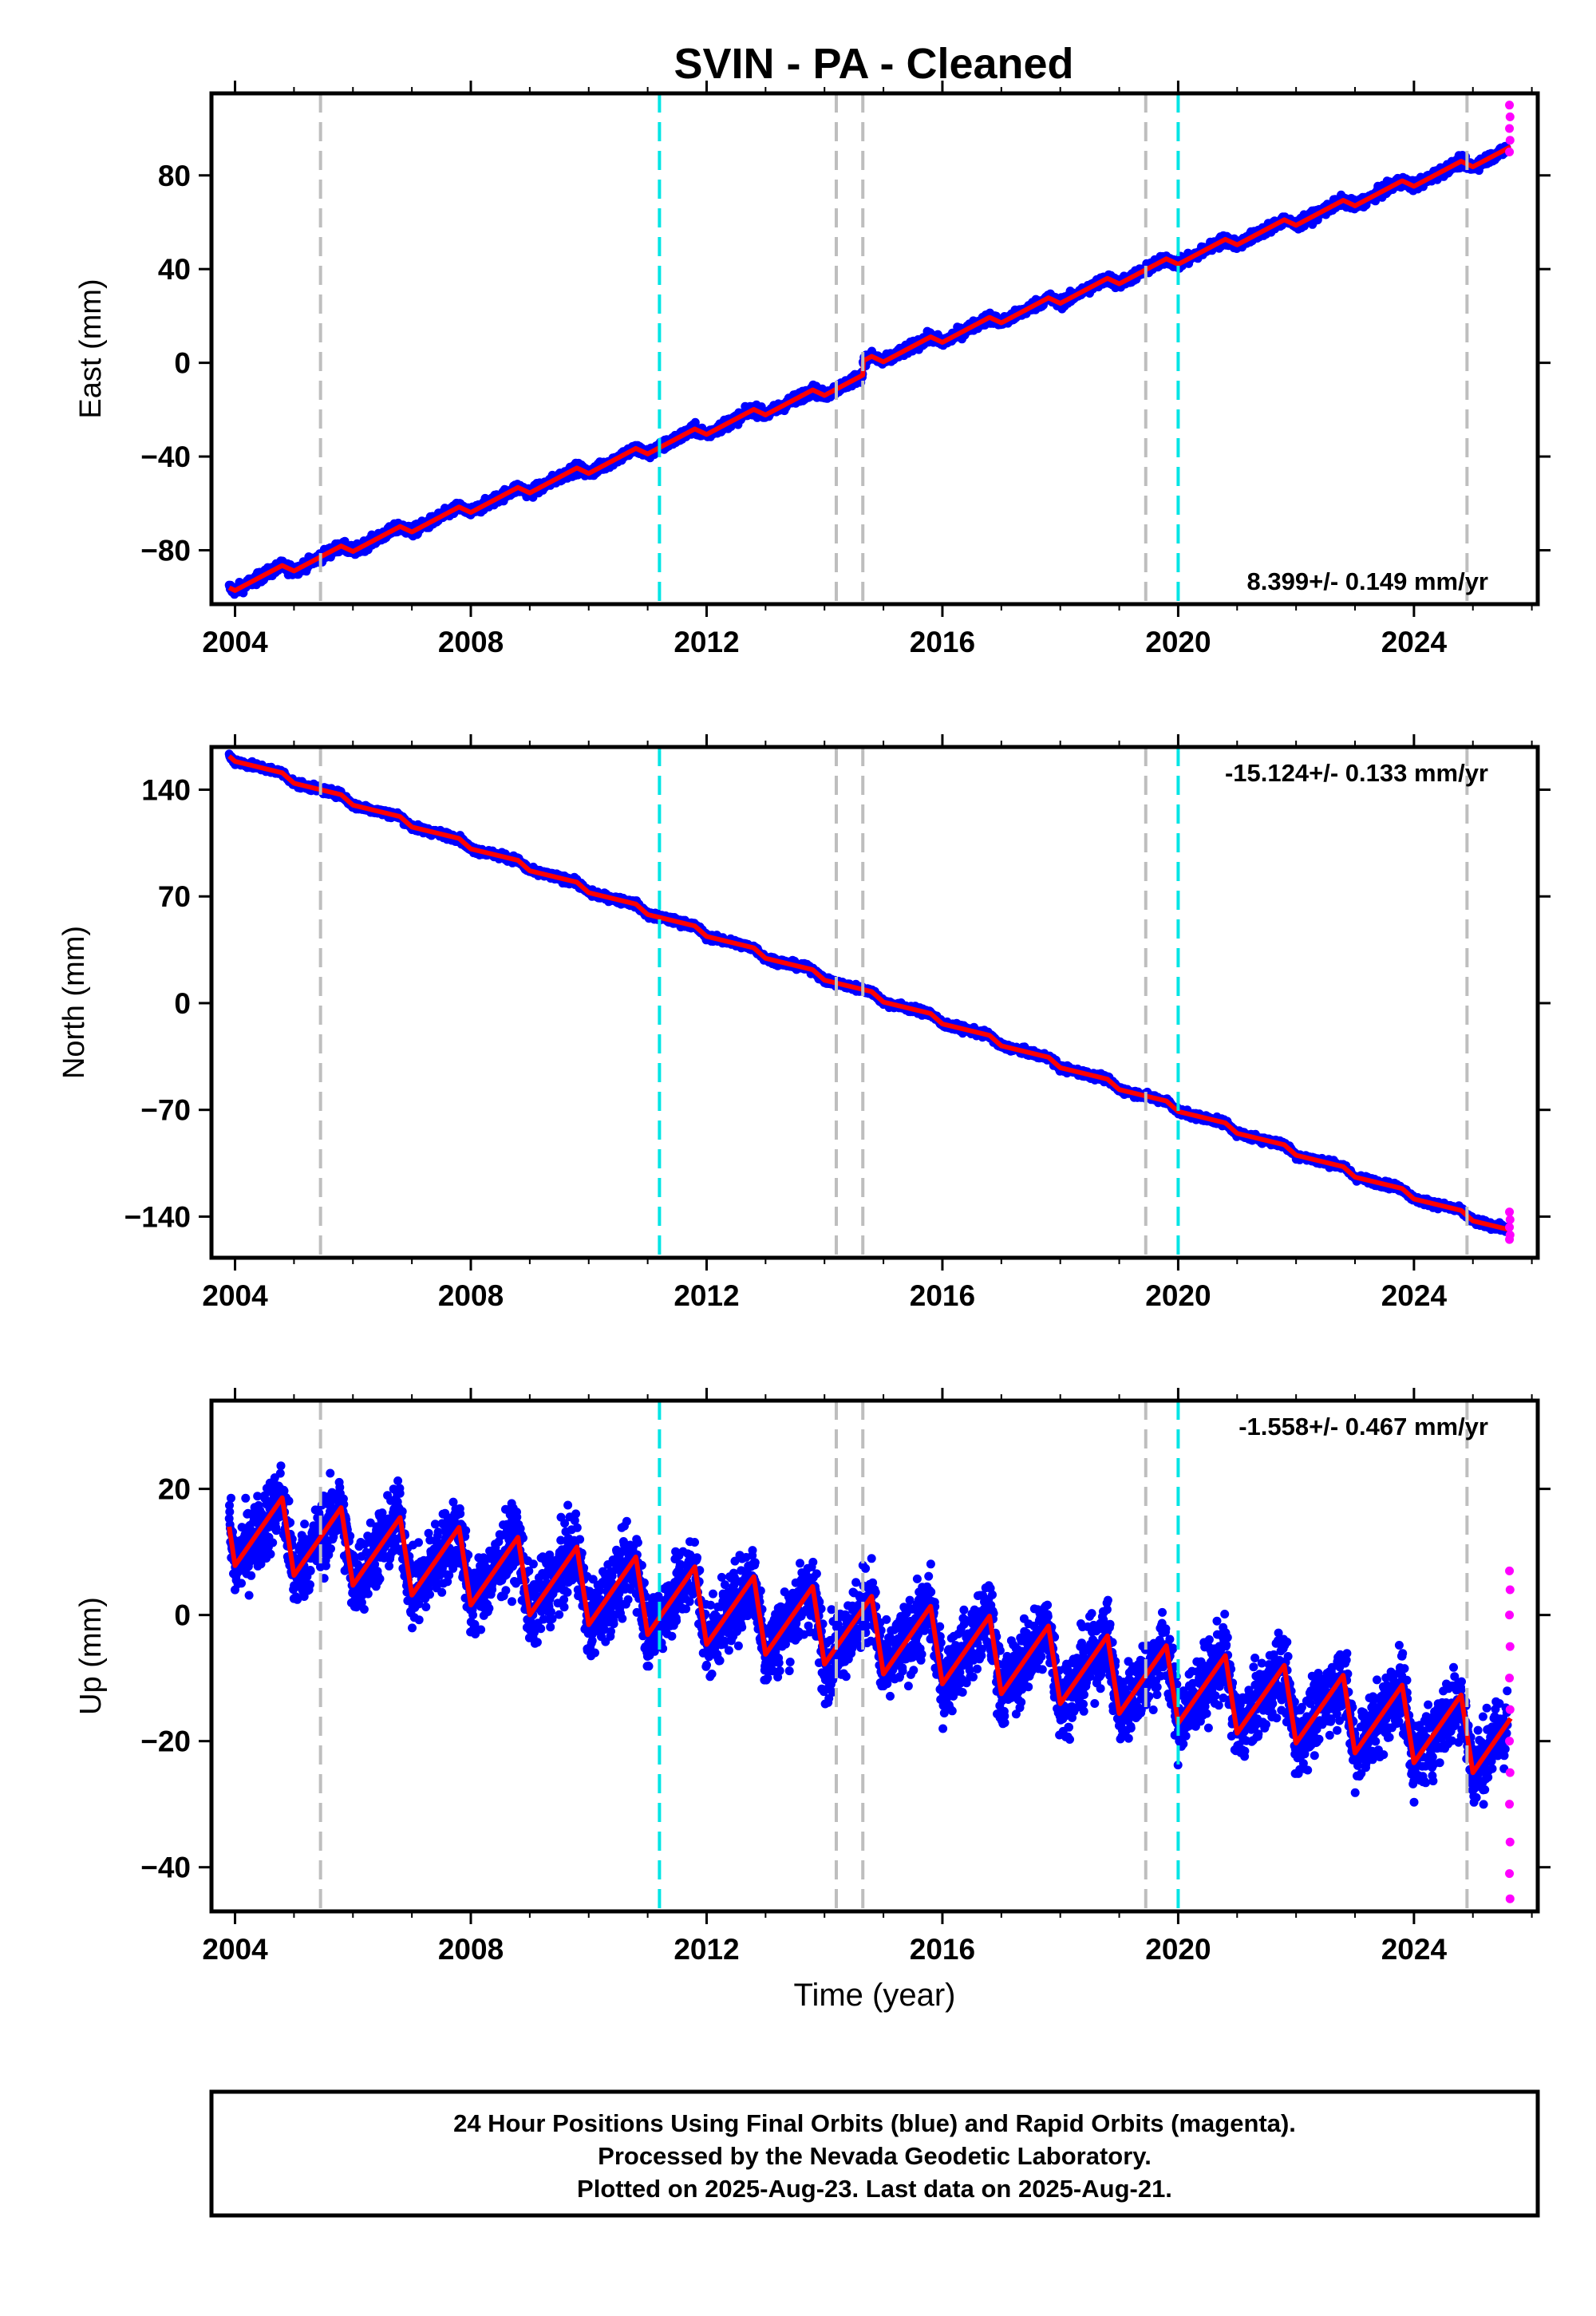  I want to click on up-y-axis-label: Up (mm), so click(91, 1656).